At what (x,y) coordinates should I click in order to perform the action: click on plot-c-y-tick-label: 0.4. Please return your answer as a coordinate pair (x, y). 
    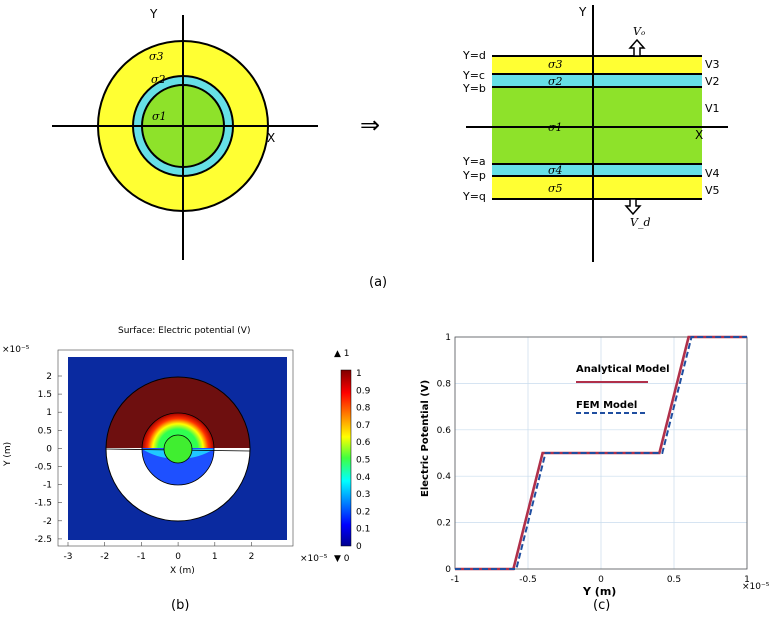
    Looking at the image, I should click on (444, 477).